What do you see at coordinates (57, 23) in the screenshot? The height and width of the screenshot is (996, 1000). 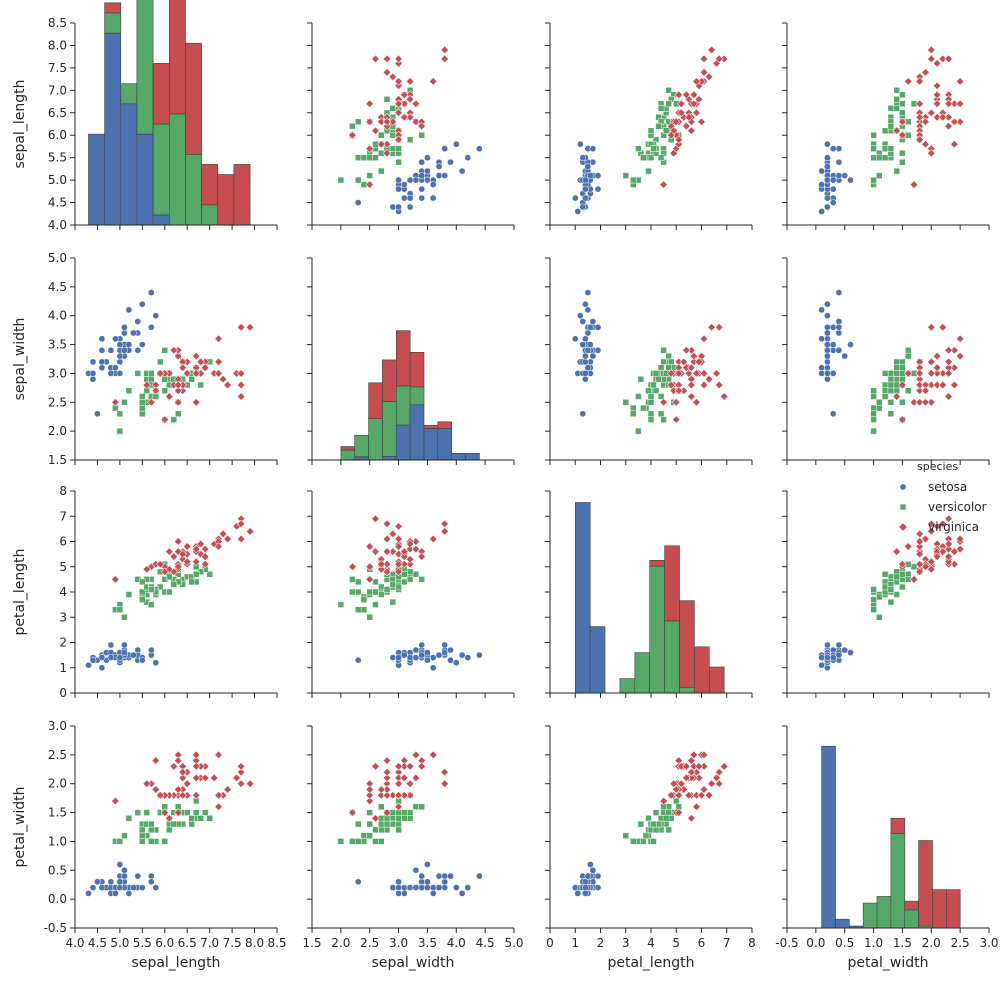 I see `y-tick-label: 8.5` at bounding box center [57, 23].